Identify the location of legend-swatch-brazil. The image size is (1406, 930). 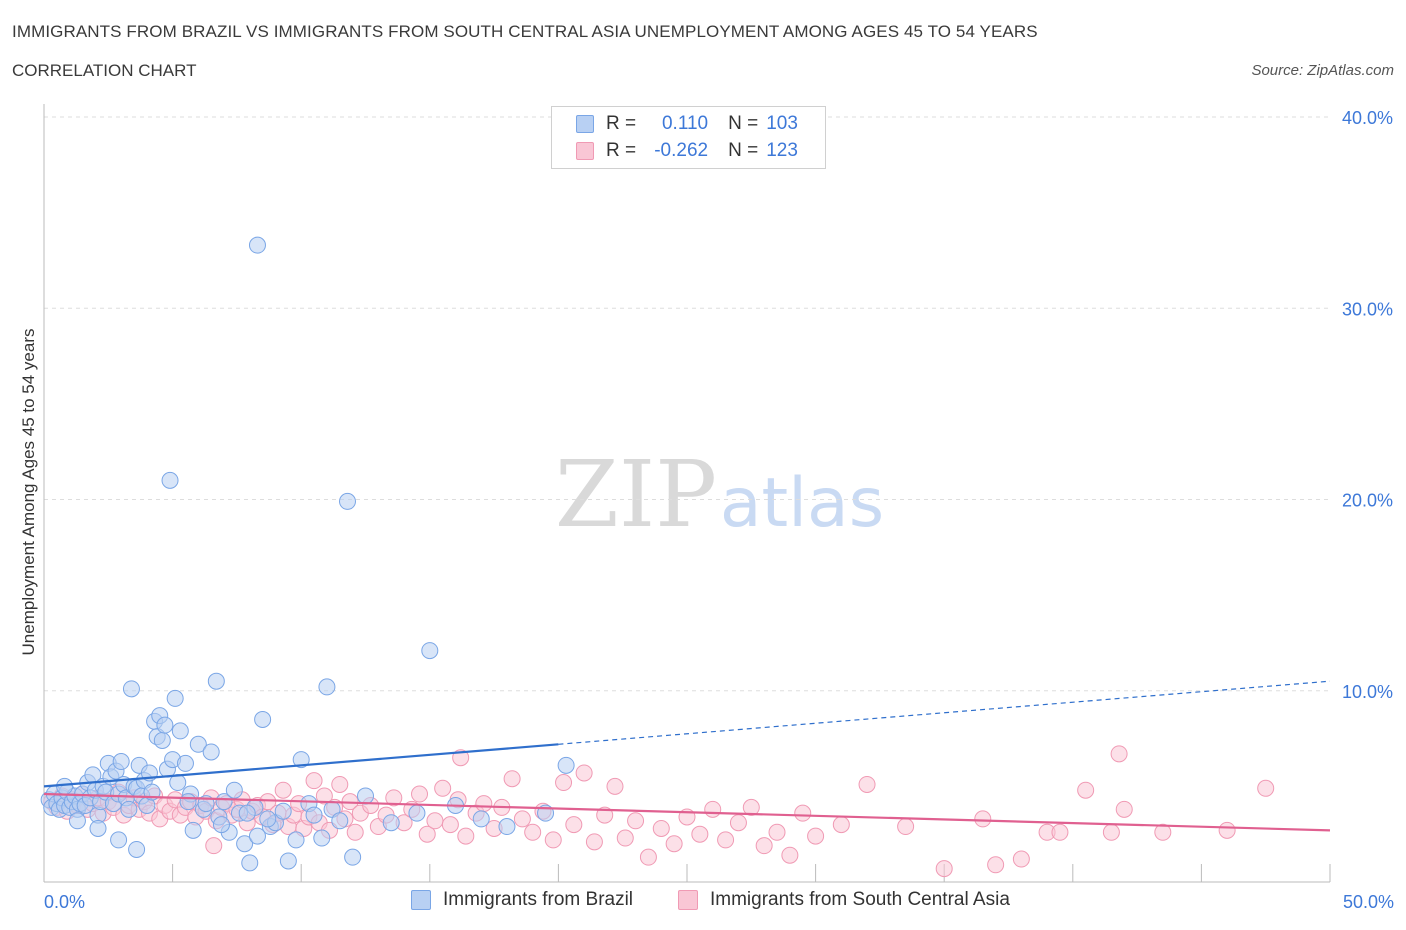
(585, 124).